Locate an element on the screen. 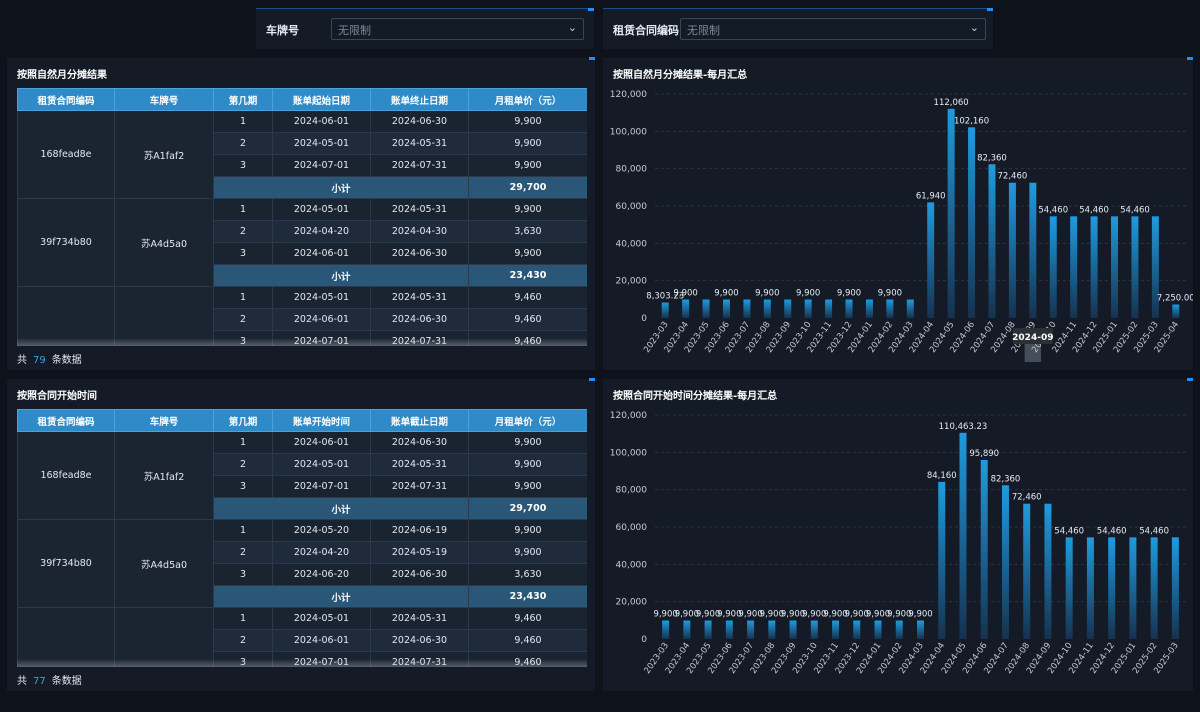  column-header: 账单截止日期 is located at coordinates (419, 420).